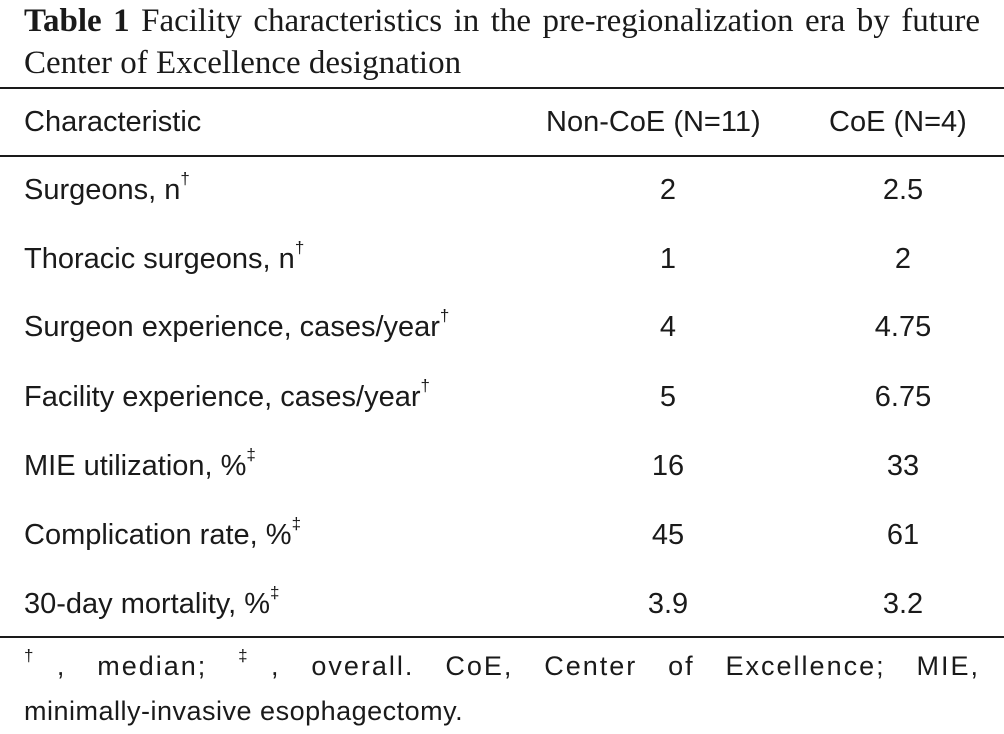 This screenshot has width=1004, height=734. I want to click on row-label-mie-utilization: MIE utilization, %‡, so click(140, 464).